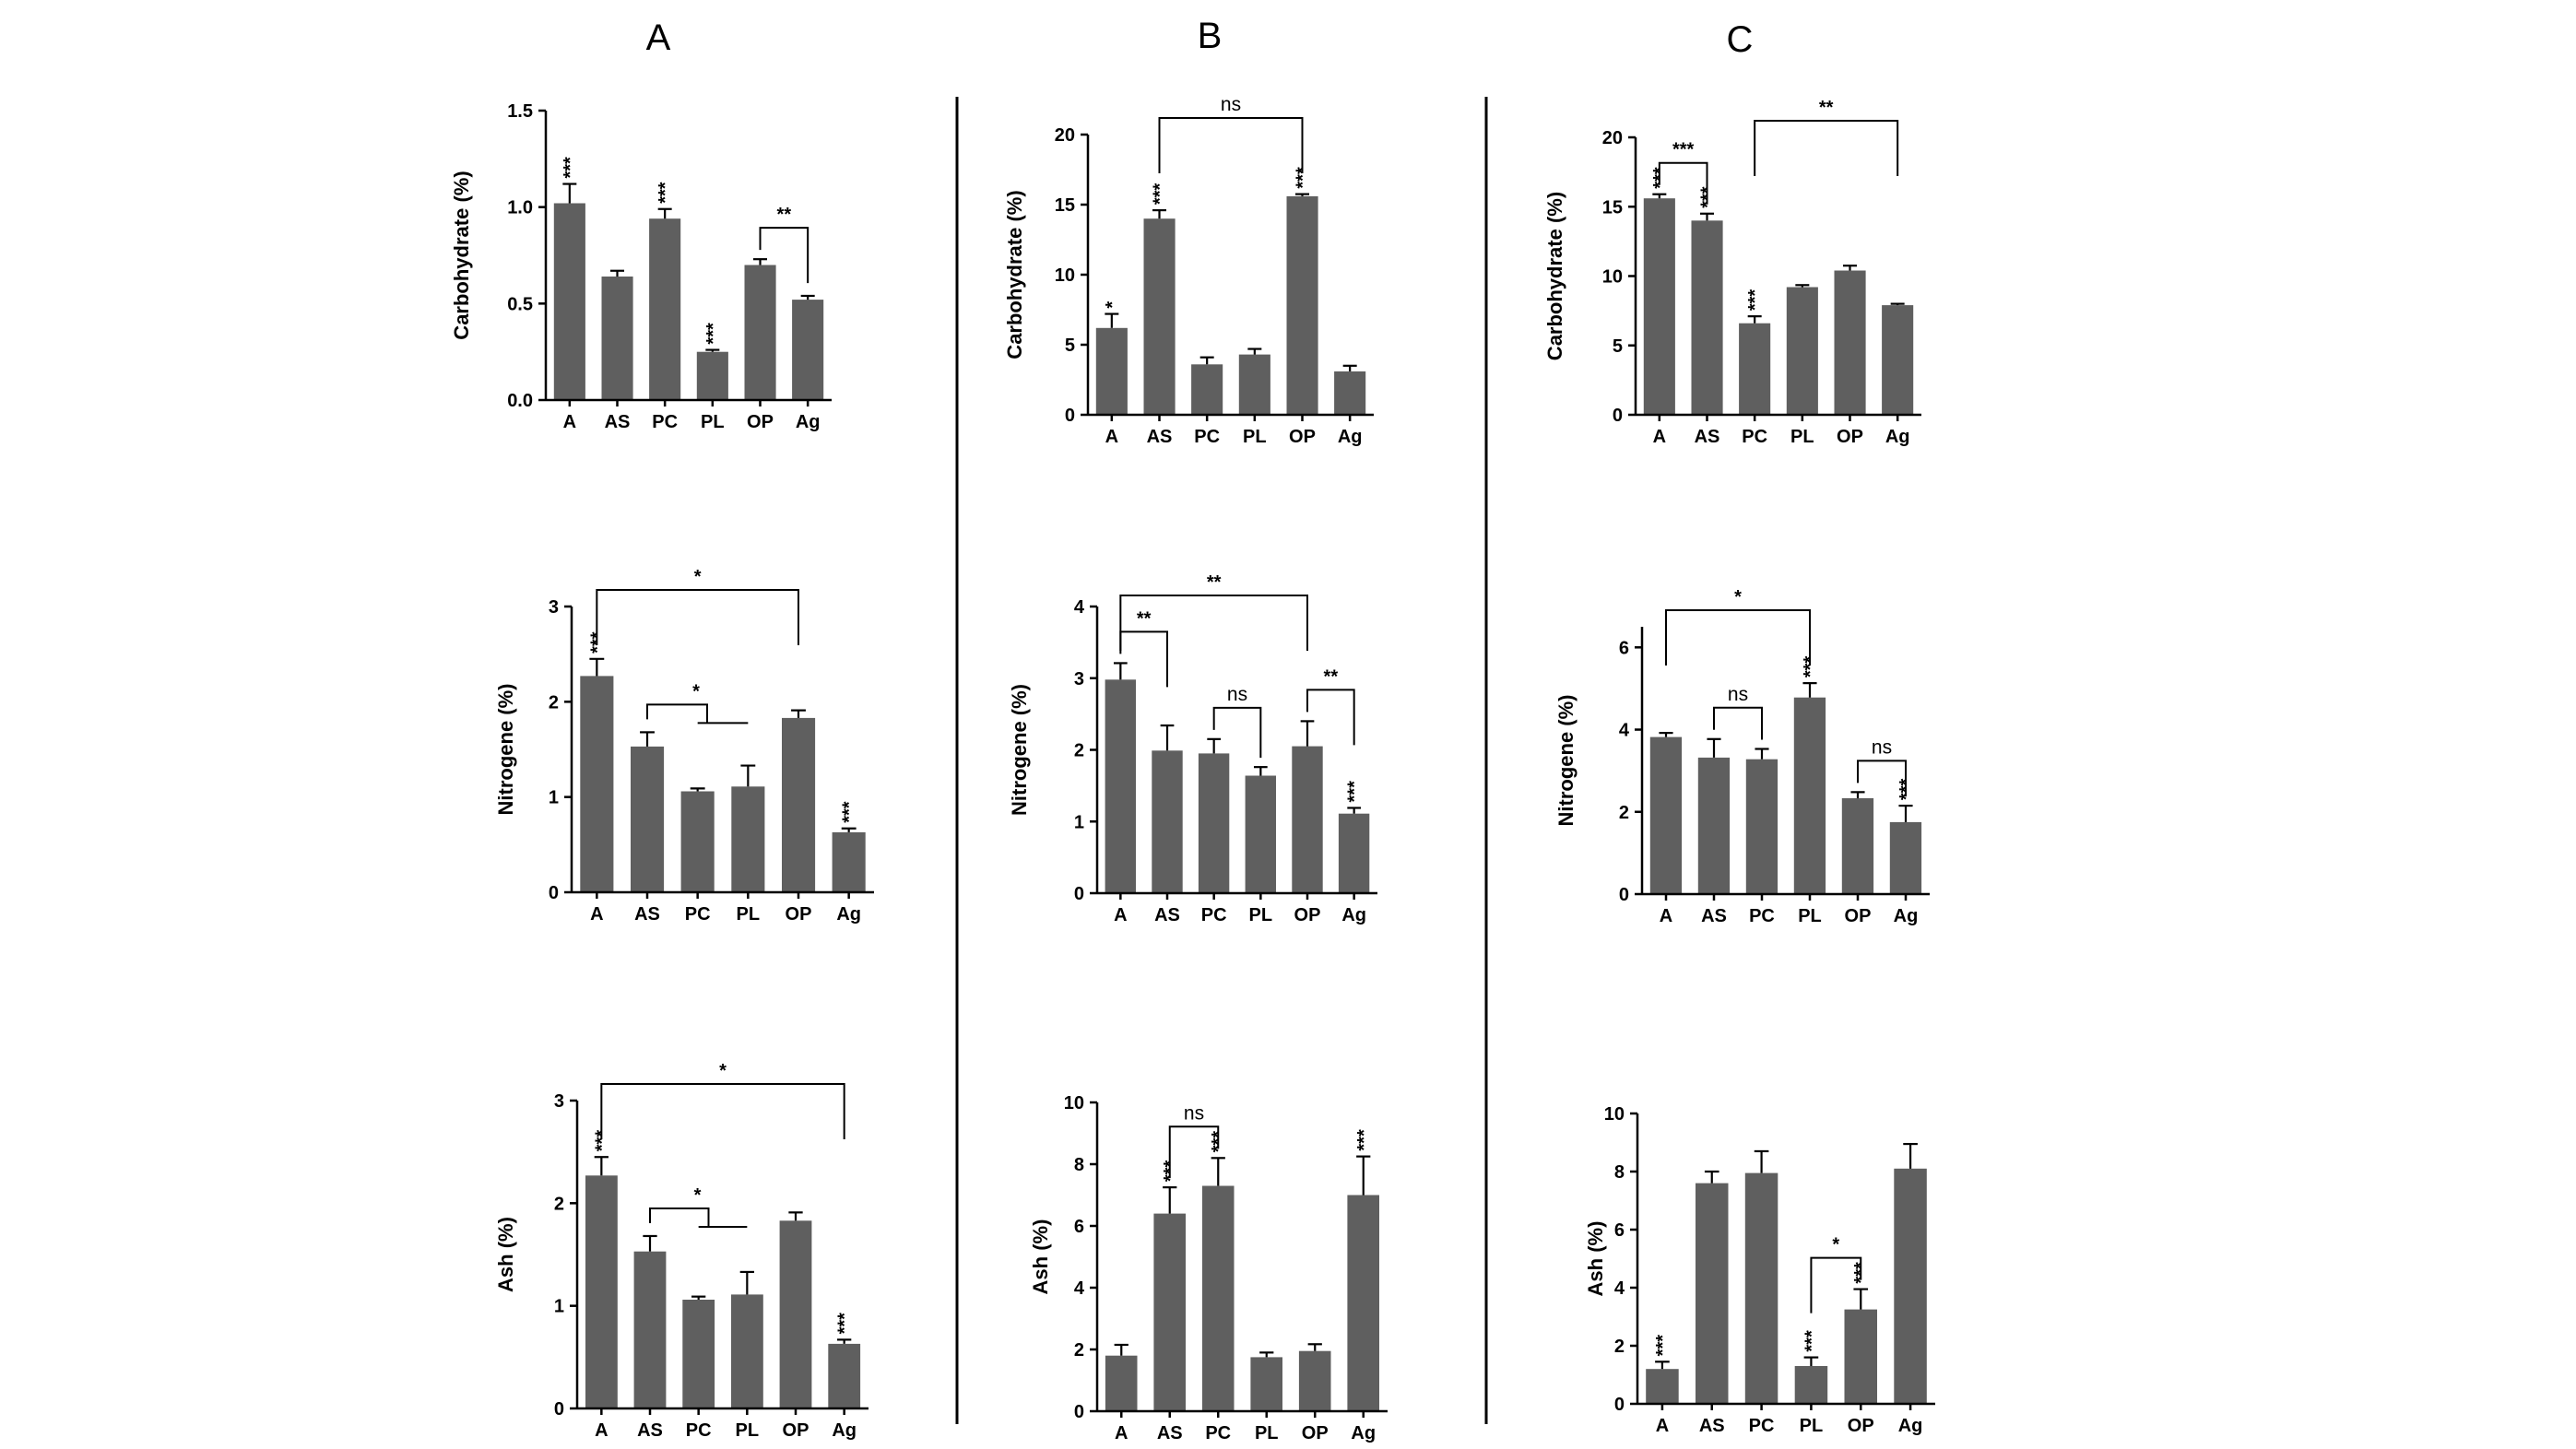 This screenshot has height=1449, width=2576. What do you see at coordinates (696, 691) in the screenshot?
I see `comparison-label: *` at bounding box center [696, 691].